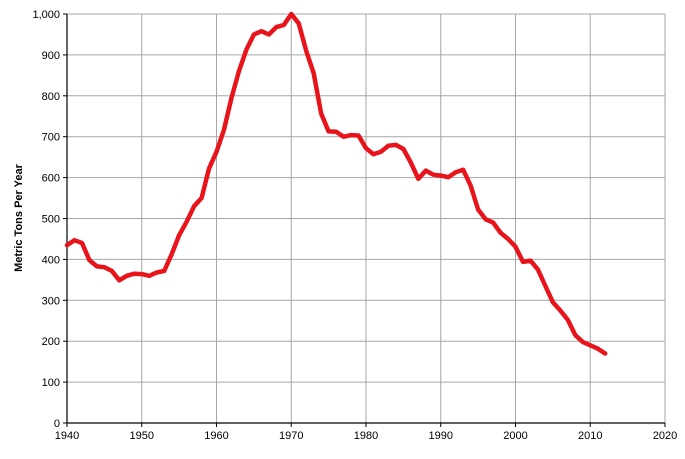  Describe the element at coordinates (291, 436) in the screenshot. I see `x-tick-label: 1970` at that location.